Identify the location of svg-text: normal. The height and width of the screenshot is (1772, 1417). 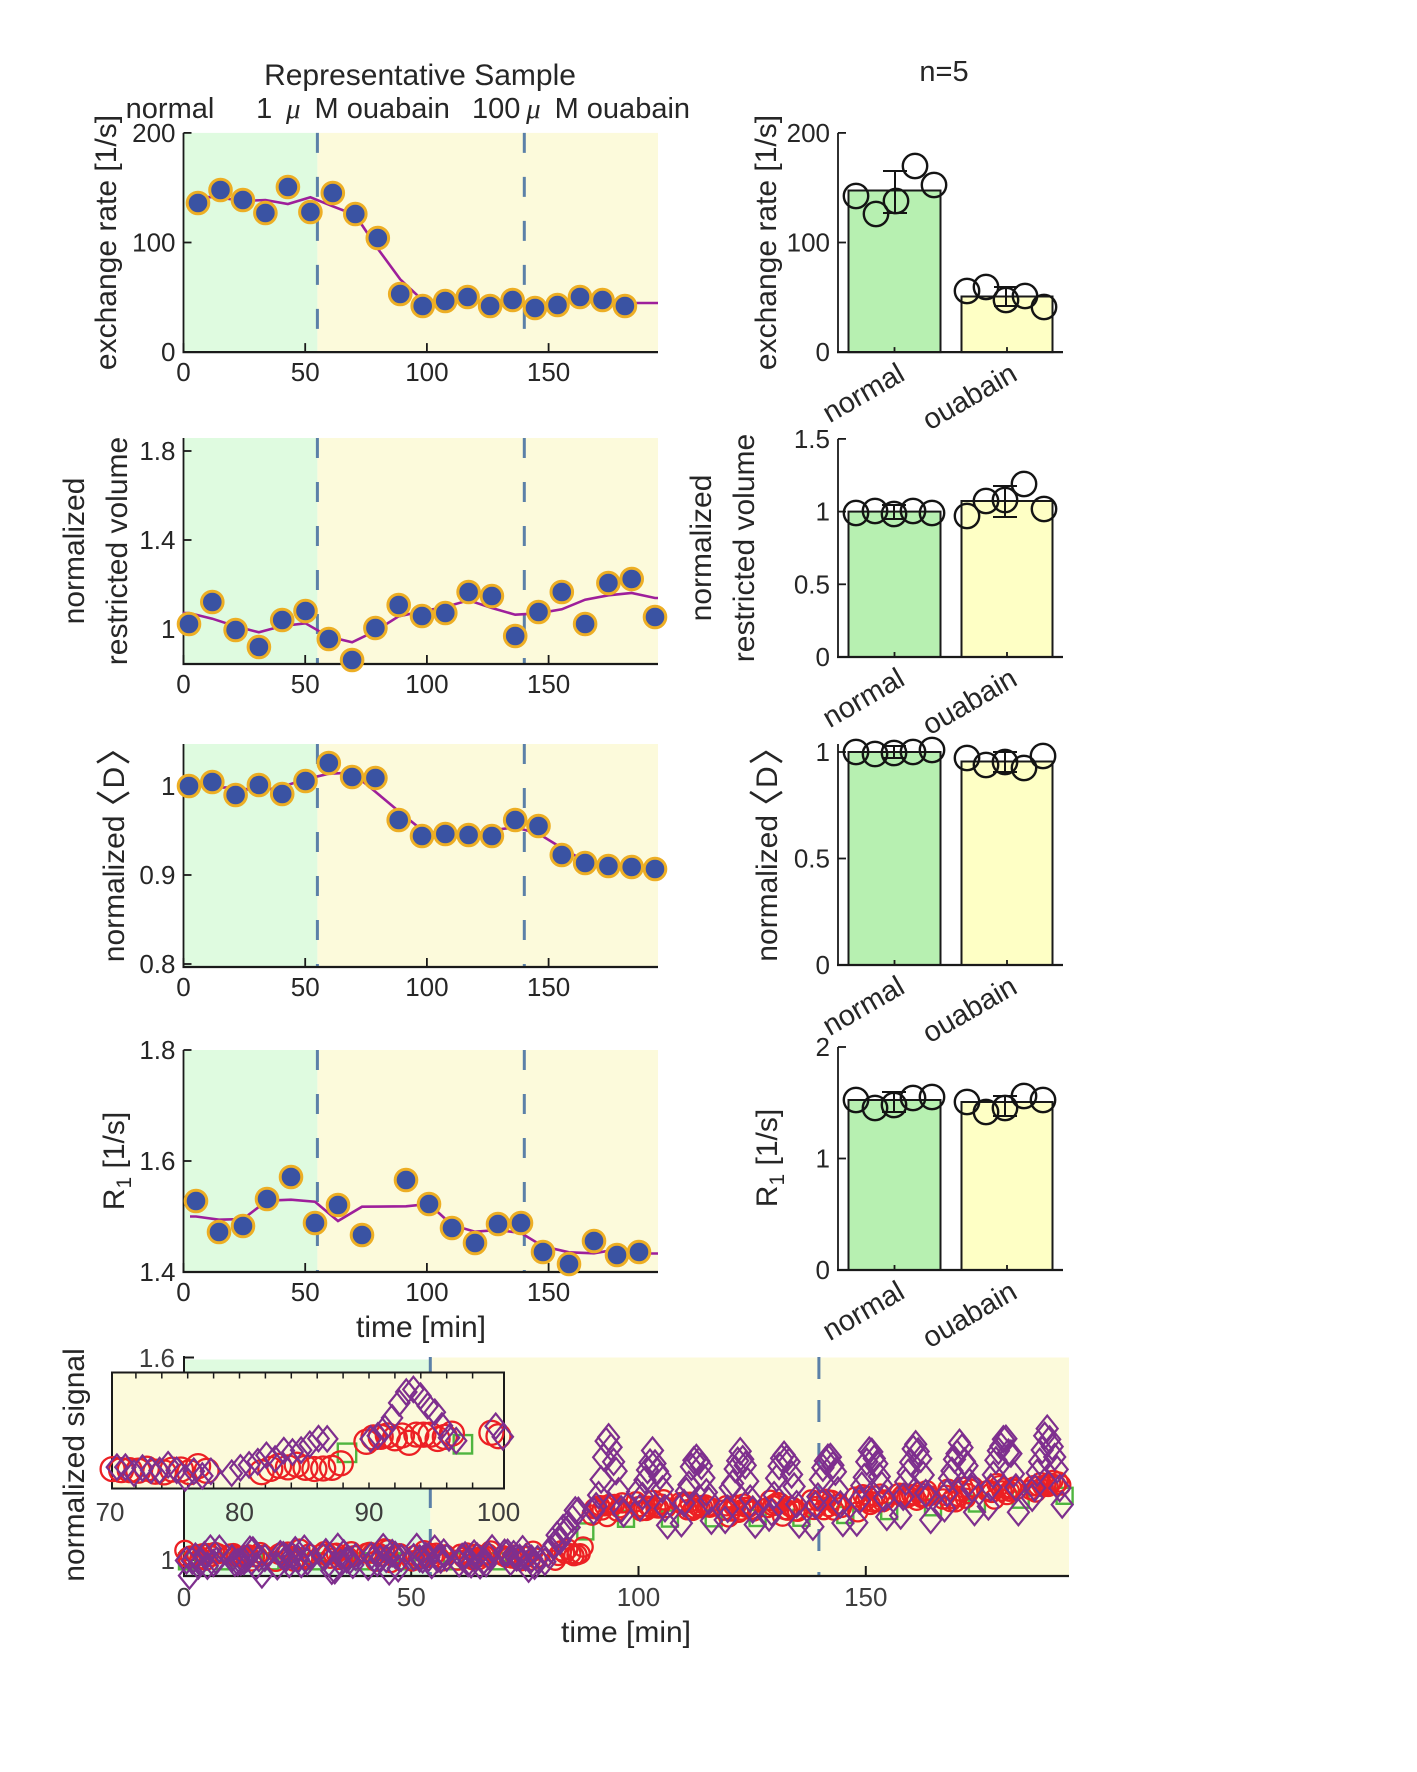
(170, 109).